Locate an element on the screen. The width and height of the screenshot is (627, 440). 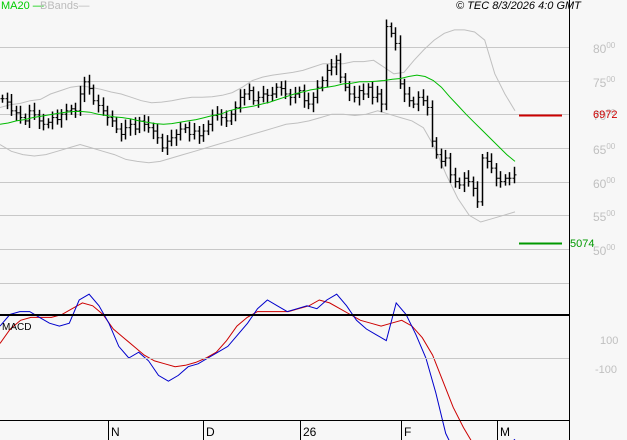
x-tick-label: M is located at coordinates (505, 432).